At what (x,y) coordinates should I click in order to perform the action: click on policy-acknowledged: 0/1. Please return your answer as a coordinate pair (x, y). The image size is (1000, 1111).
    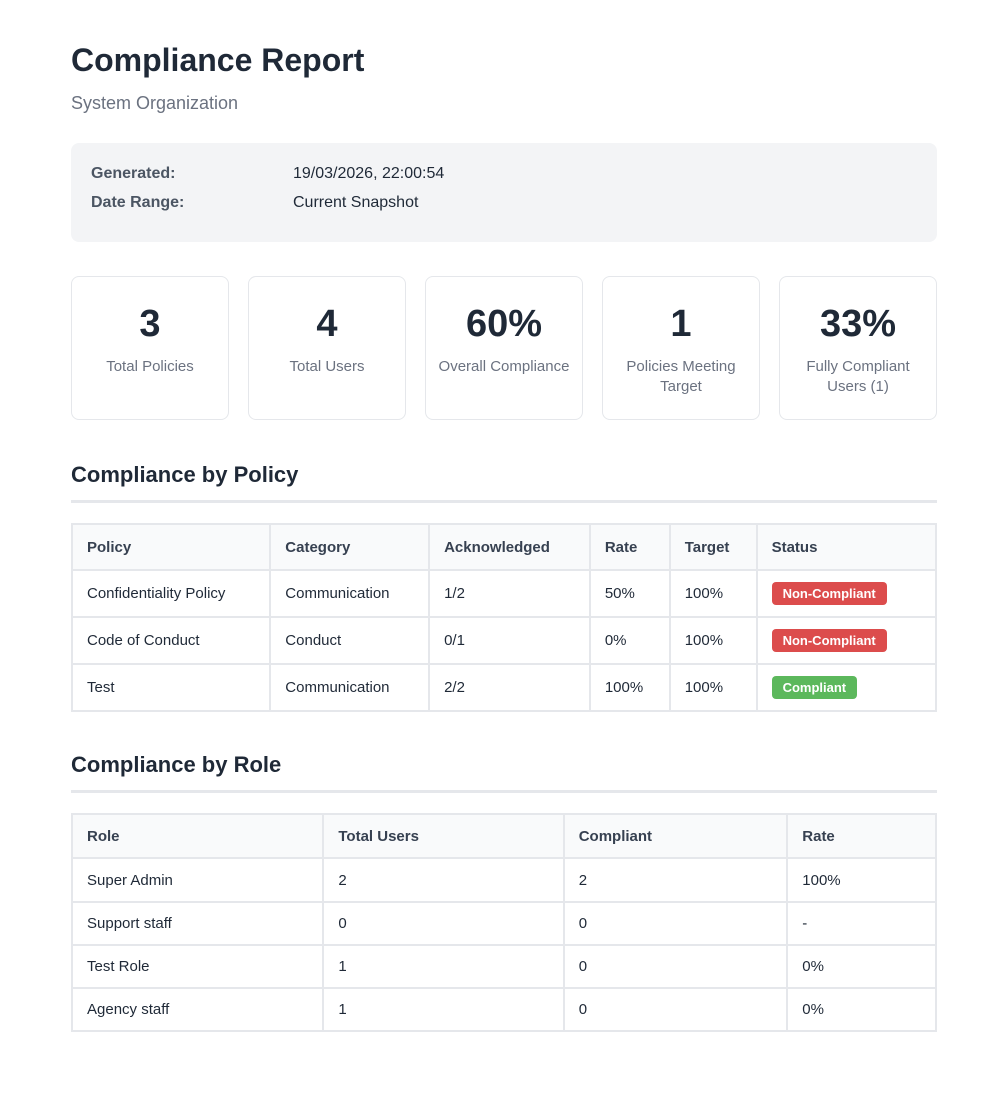
    Looking at the image, I should click on (509, 640).